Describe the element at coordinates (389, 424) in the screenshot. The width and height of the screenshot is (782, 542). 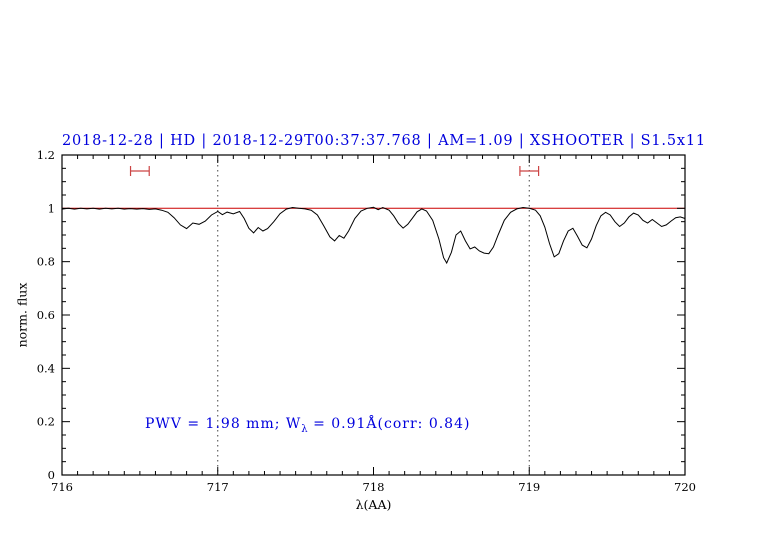
I see `annotation-post: = 0.91Å(corr: 0.84)` at that location.